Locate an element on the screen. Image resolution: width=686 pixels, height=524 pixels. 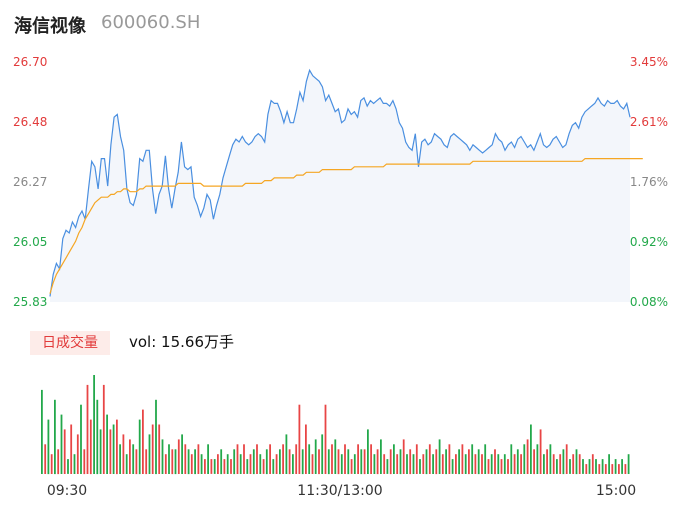
price-tick-label: 26.70 is located at coordinates (30, 62).